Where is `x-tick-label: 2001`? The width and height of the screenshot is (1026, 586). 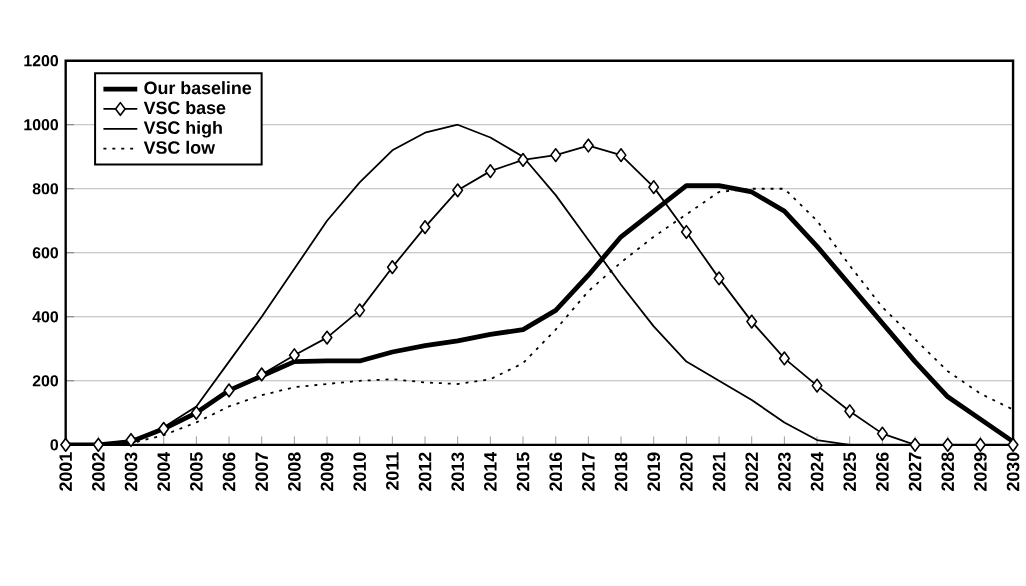
x-tick-label: 2001 is located at coordinates (66, 471).